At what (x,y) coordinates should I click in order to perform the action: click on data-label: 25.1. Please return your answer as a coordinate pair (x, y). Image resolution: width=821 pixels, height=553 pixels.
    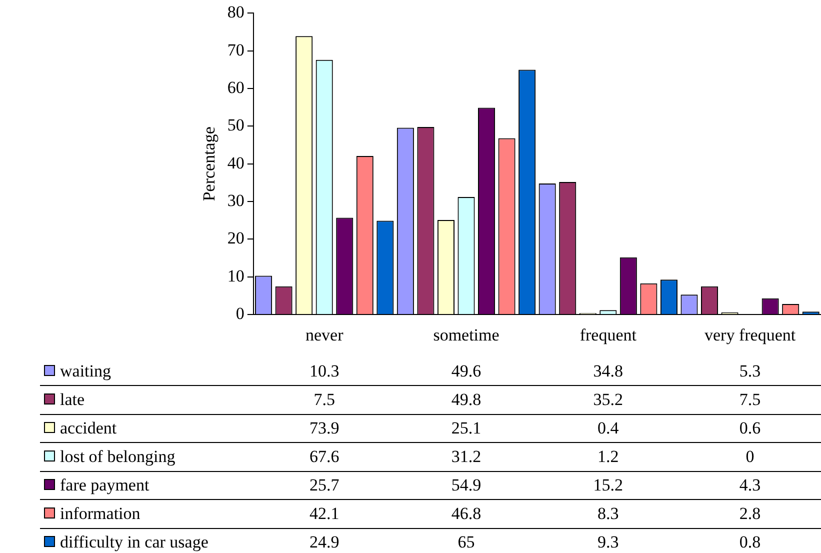
    Looking at the image, I should click on (466, 428).